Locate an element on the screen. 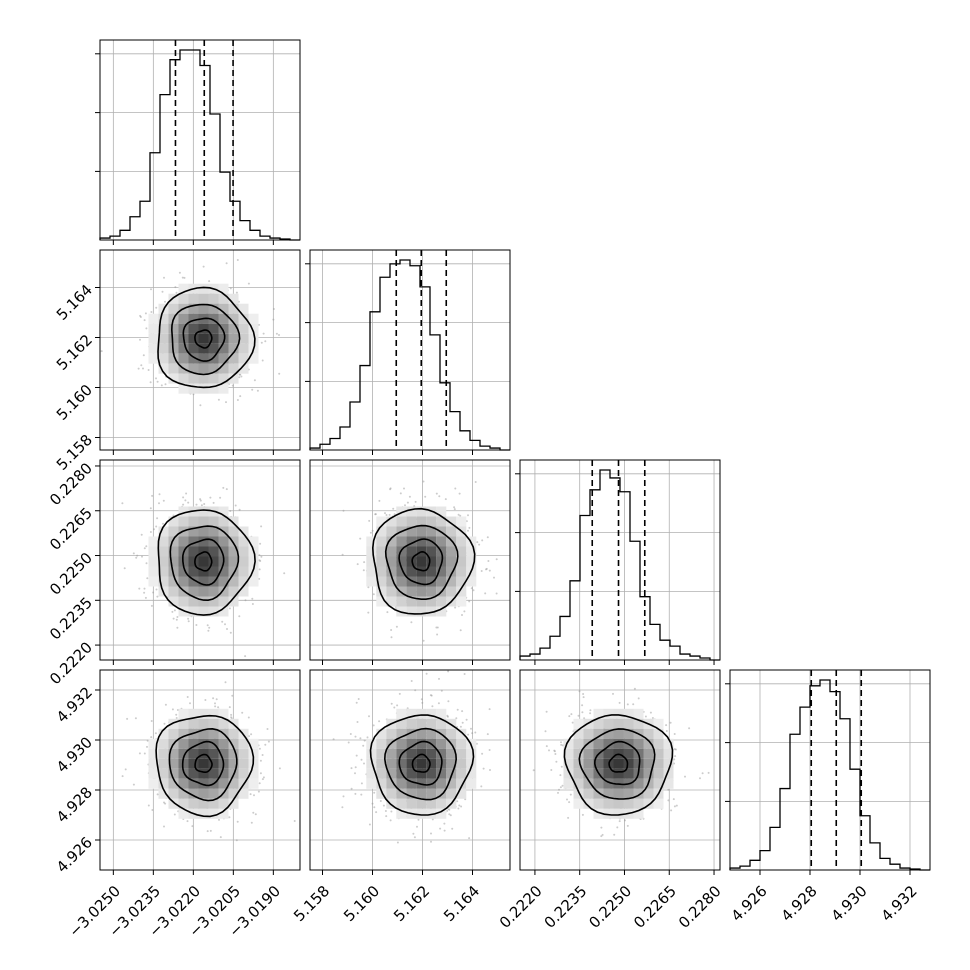  panel-frame is located at coordinates (200, 350).